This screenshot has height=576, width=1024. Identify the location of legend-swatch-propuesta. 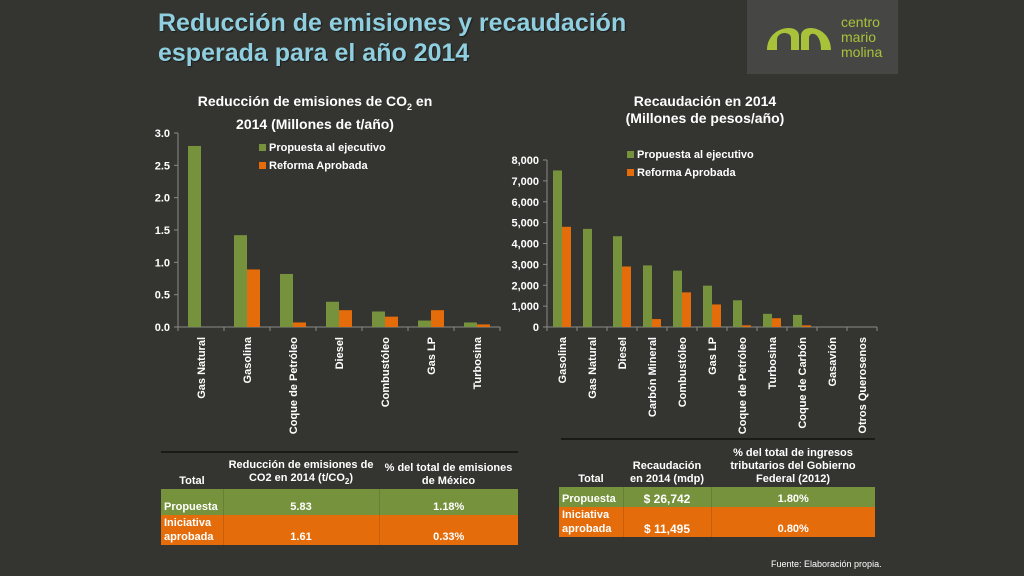
(630, 154).